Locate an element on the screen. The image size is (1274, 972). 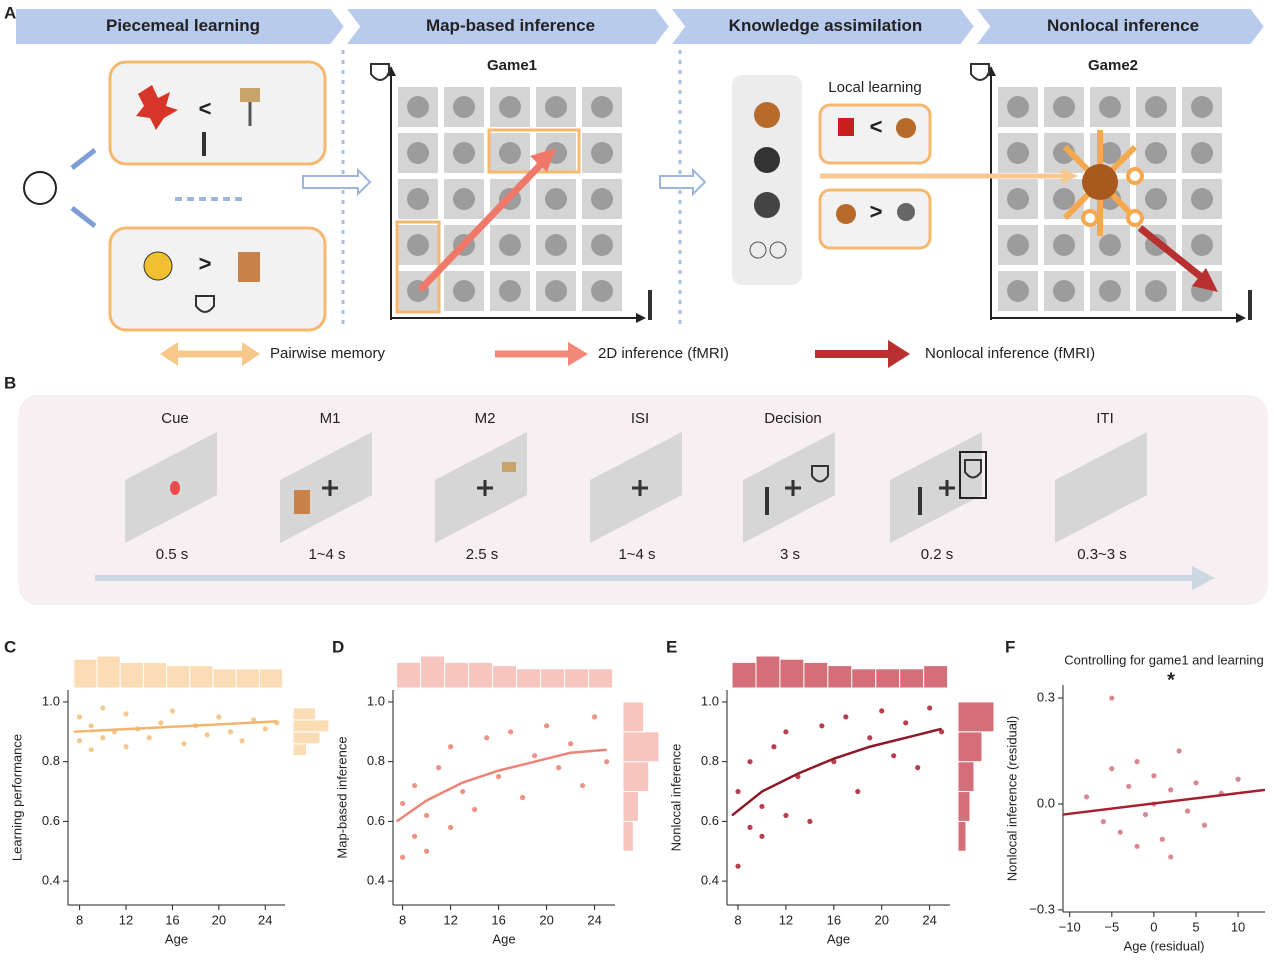
y-tick-label: 0.6 is located at coordinates (51, 820).